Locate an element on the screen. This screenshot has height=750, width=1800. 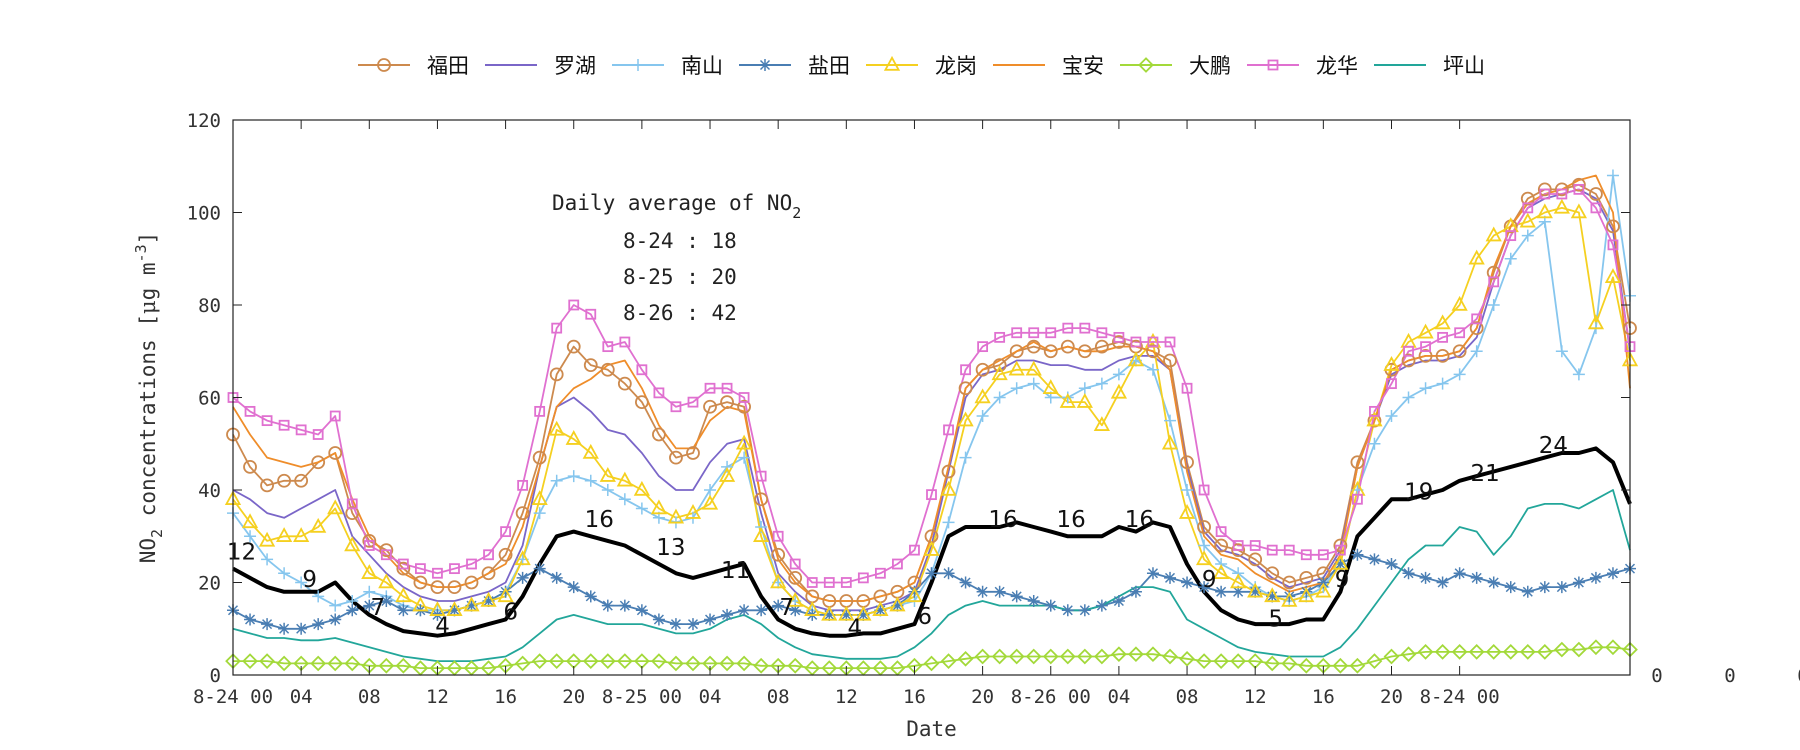
mean-curve-label: 16 is located at coordinates (599, 520).